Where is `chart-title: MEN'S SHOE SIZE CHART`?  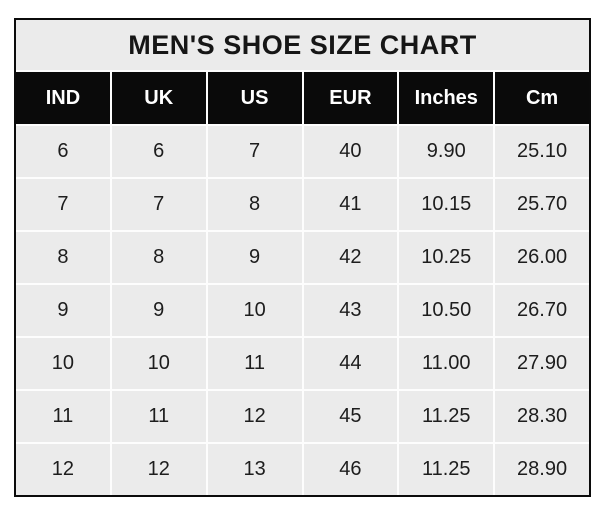 chart-title: MEN'S SHOE SIZE CHART is located at coordinates (302, 45).